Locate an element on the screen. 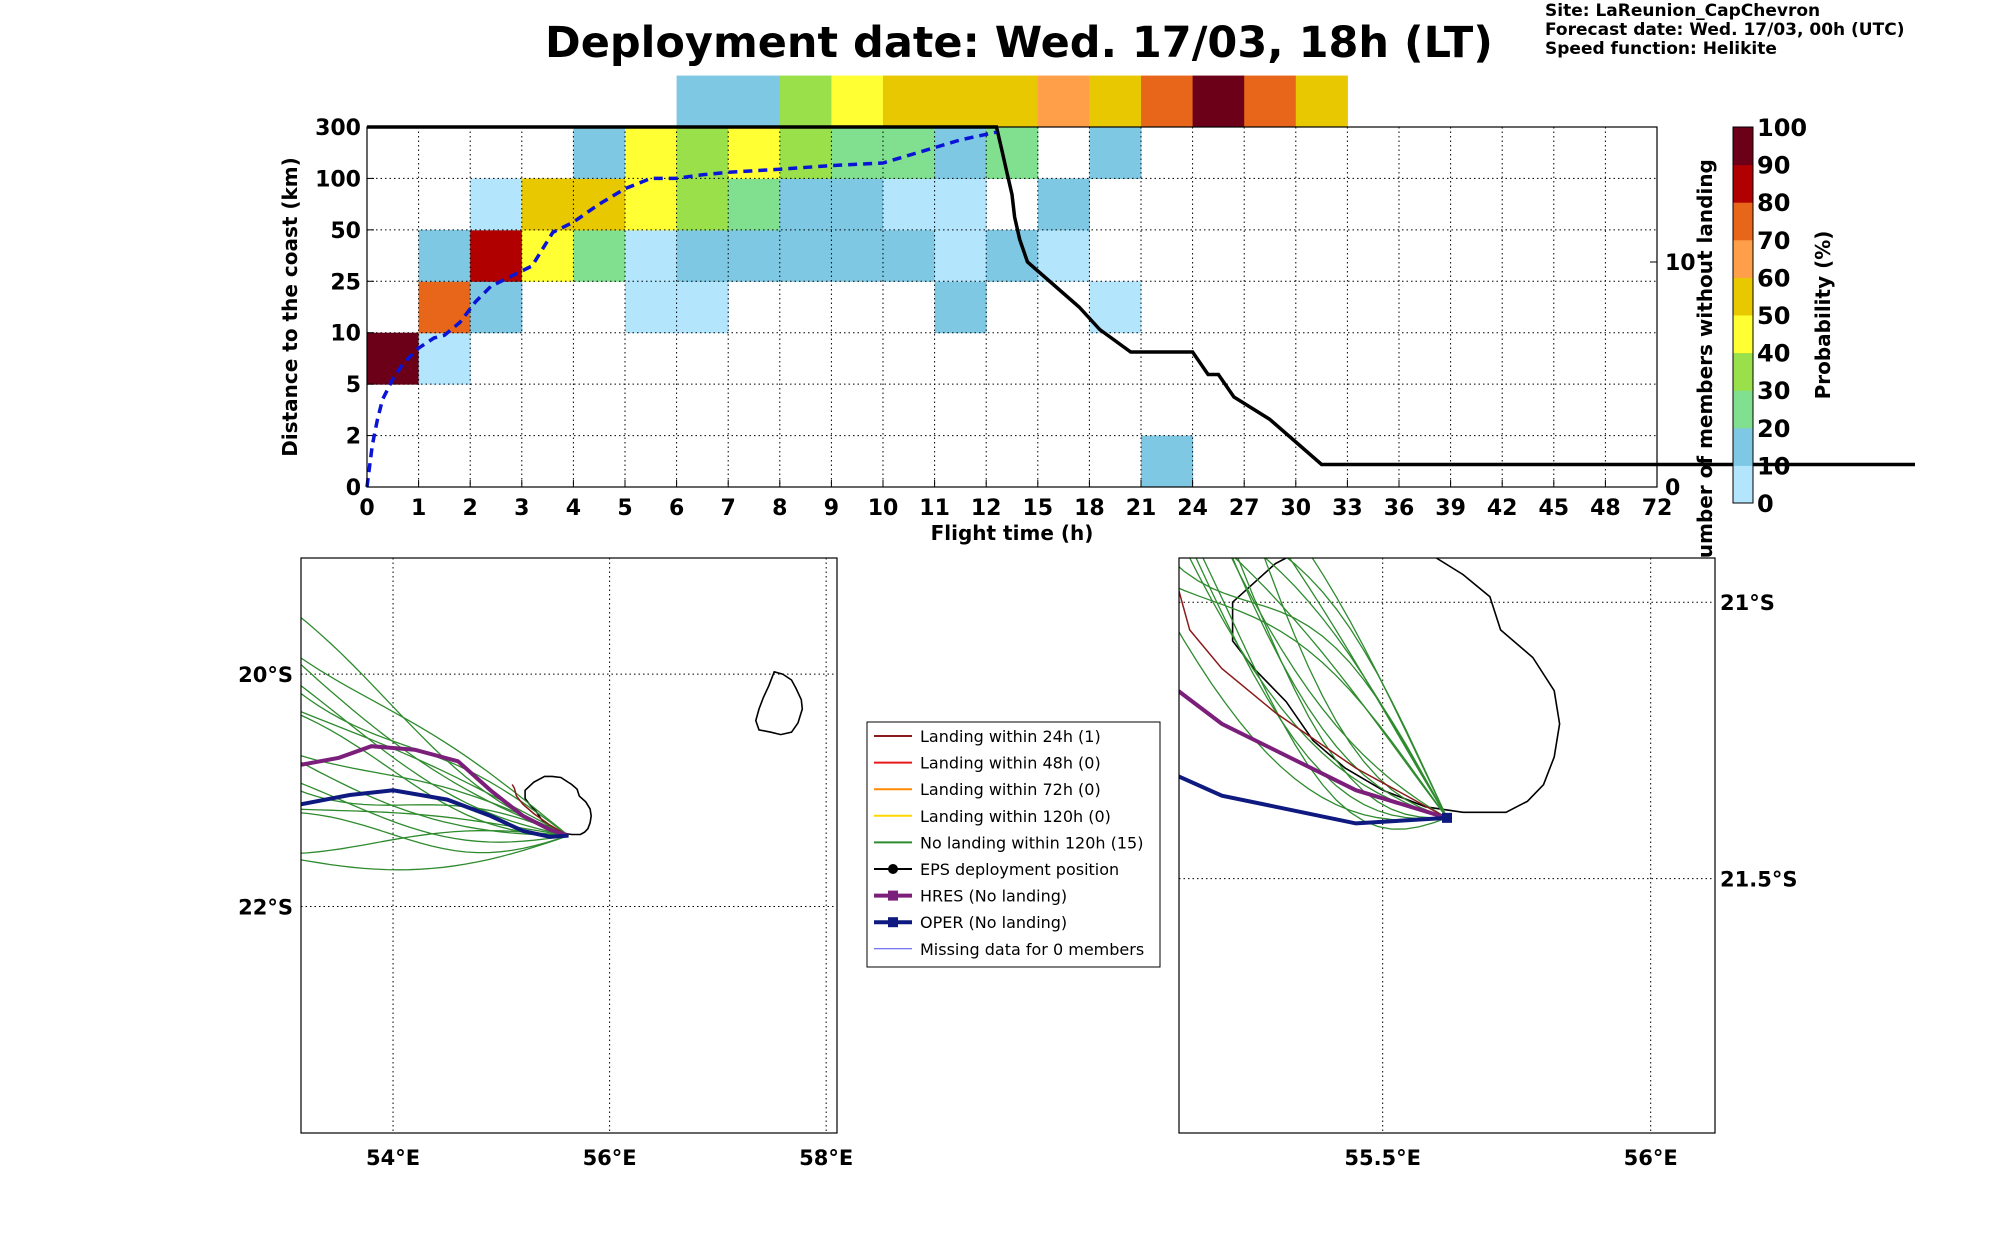  probability-colorbar: 0 10 20 30 40 50 60 70 80 90 100 Probability (%) is located at coordinates (1783, 316).